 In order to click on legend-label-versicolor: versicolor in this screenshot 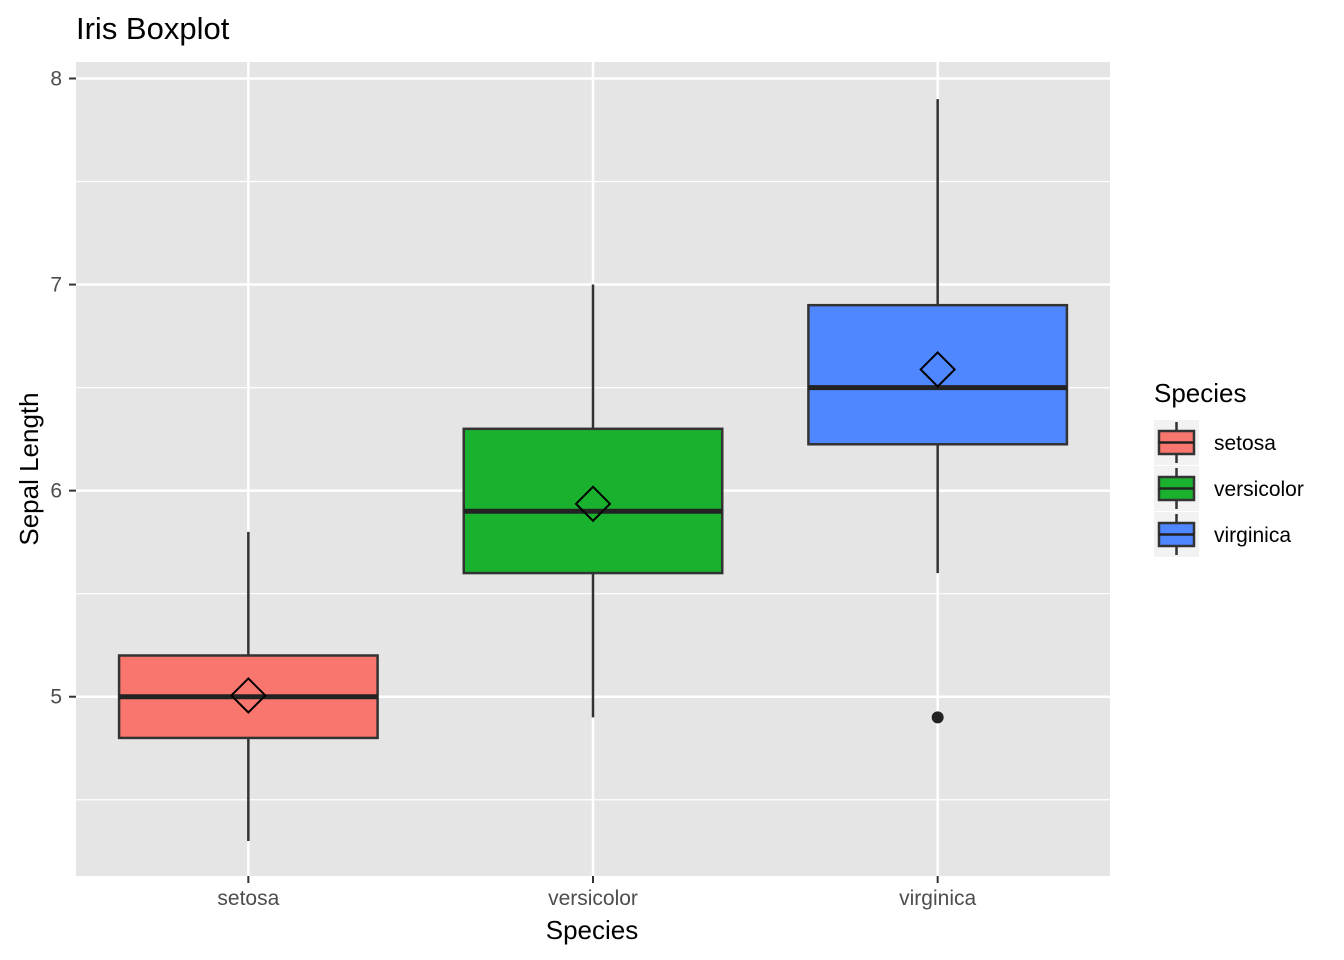, I will do `click(1259, 489)`.